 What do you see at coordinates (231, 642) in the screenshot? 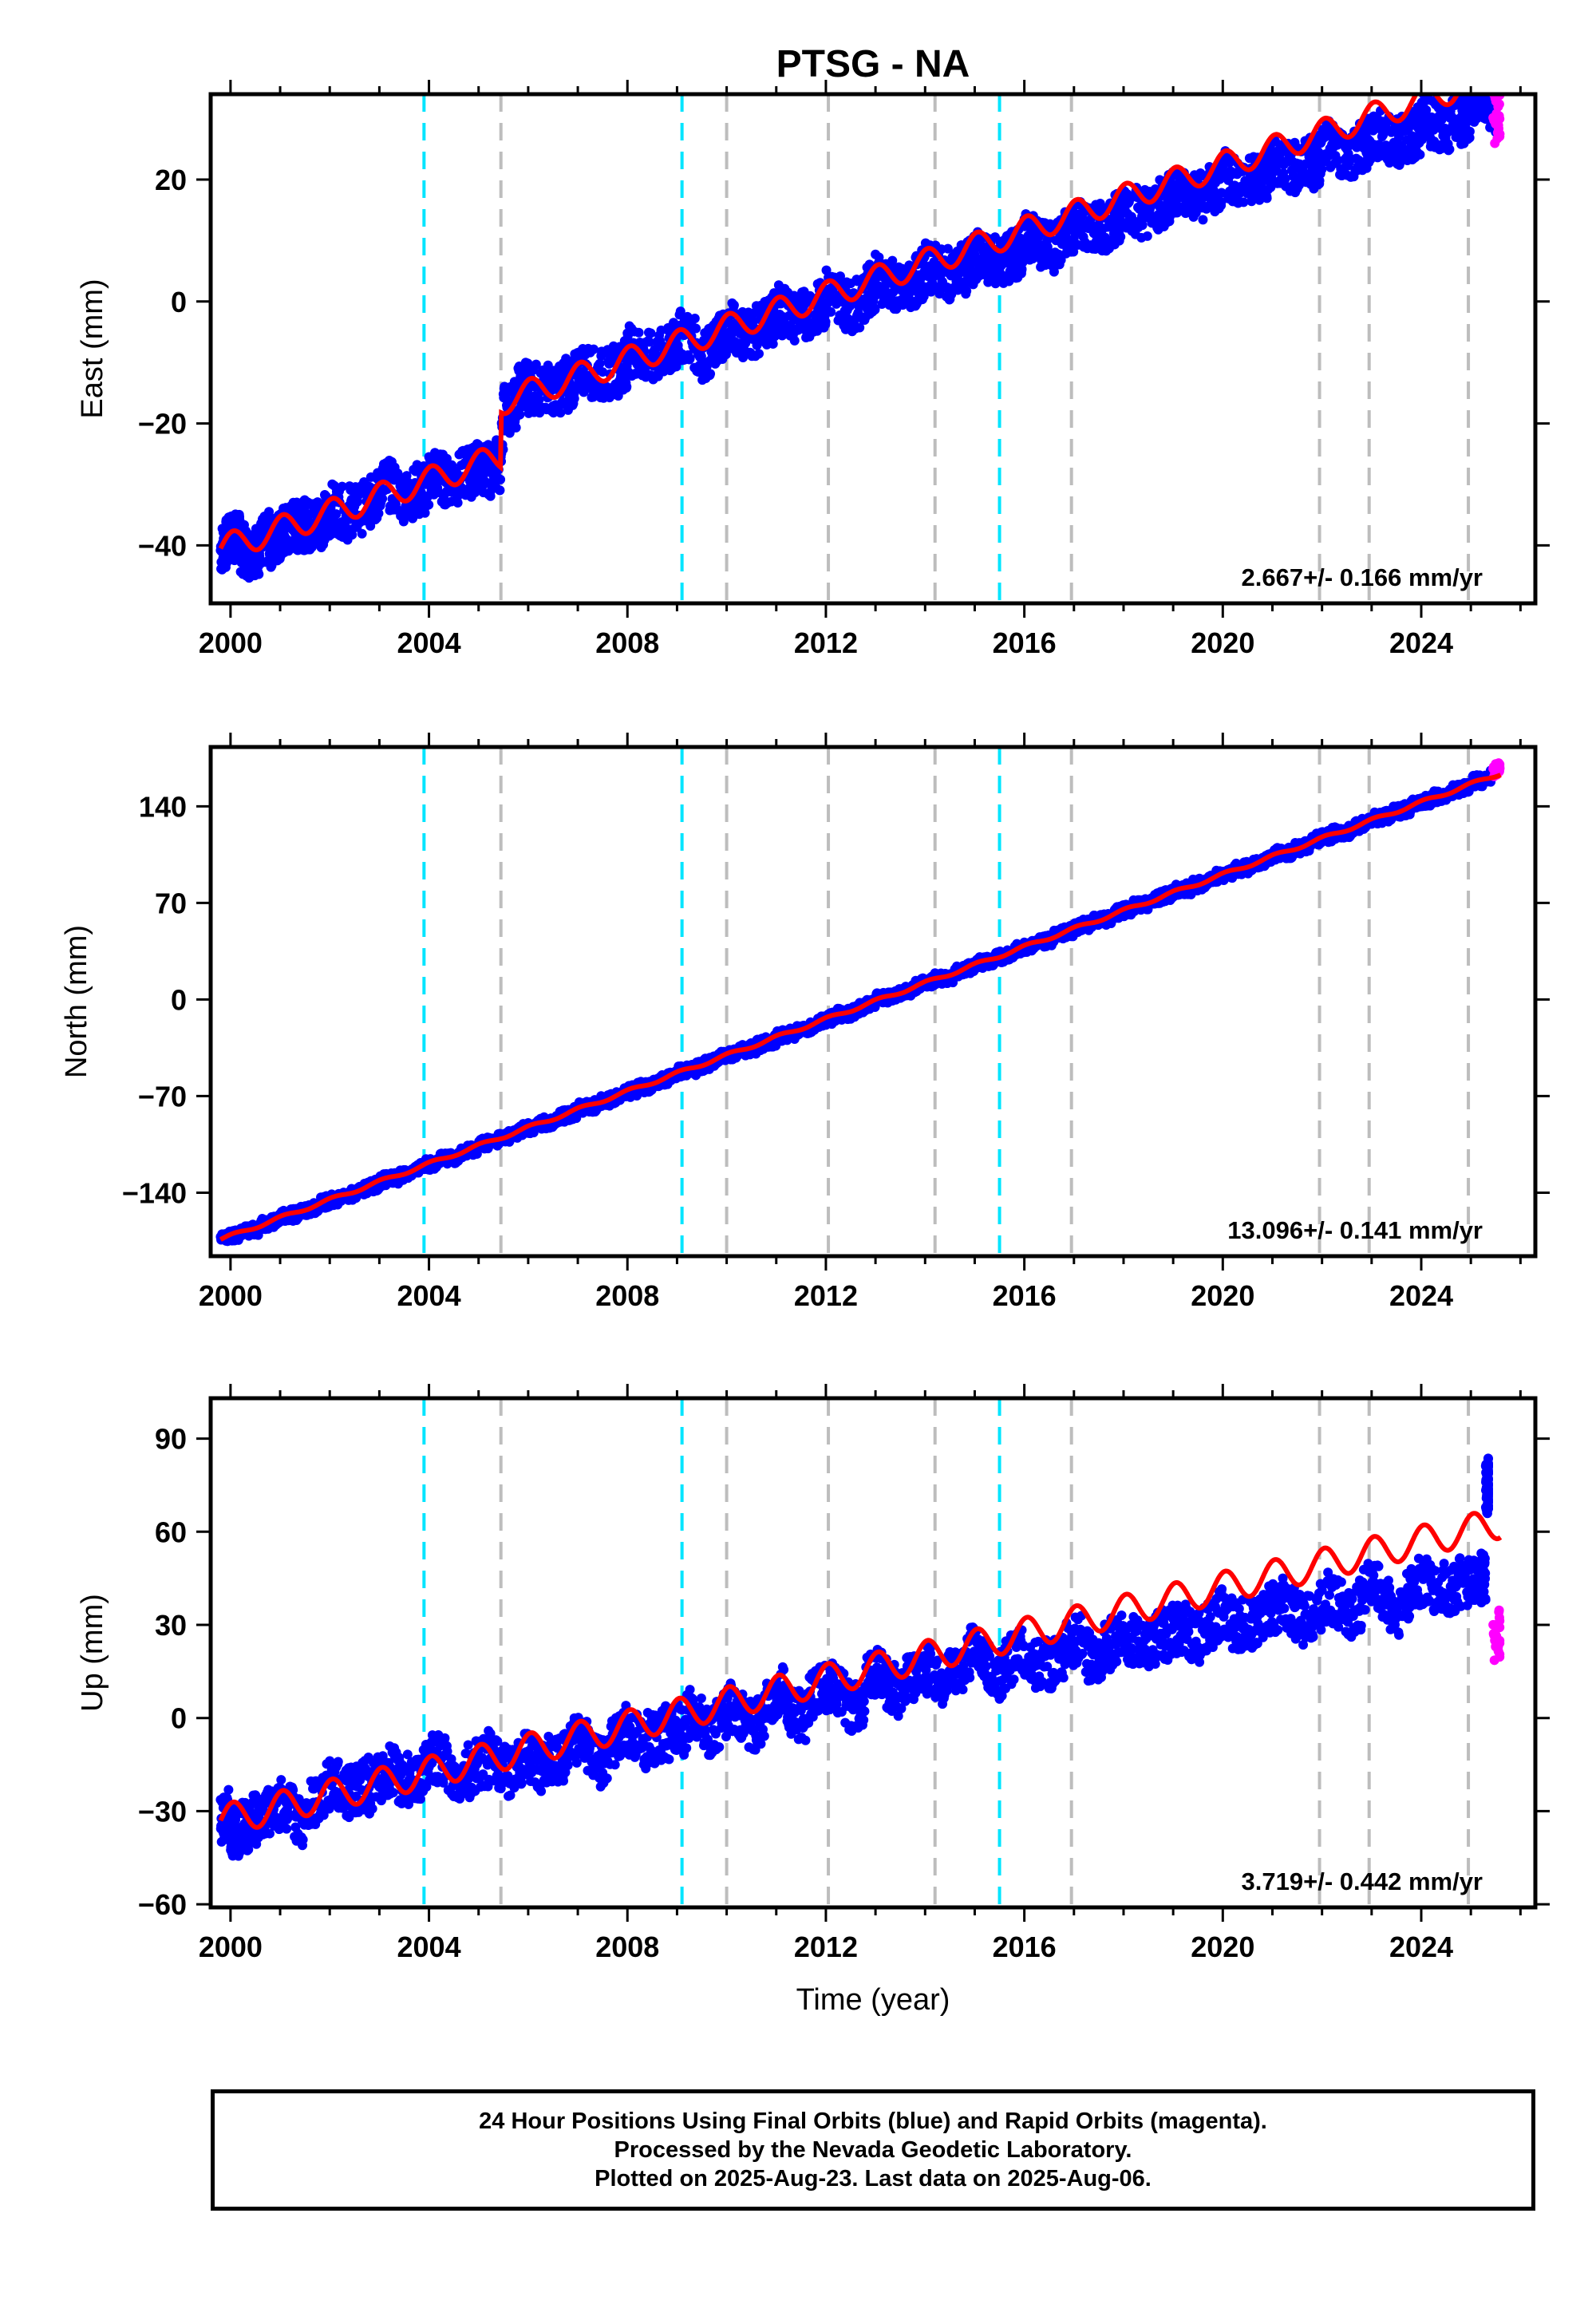
I see `x-tick-label: 2000` at bounding box center [231, 642].